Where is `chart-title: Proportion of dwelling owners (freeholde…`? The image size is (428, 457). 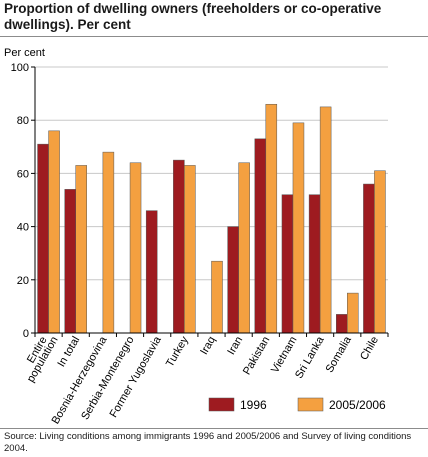
chart-title: Proportion of dwelling owners (freeholde… is located at coordinates (193, 16).